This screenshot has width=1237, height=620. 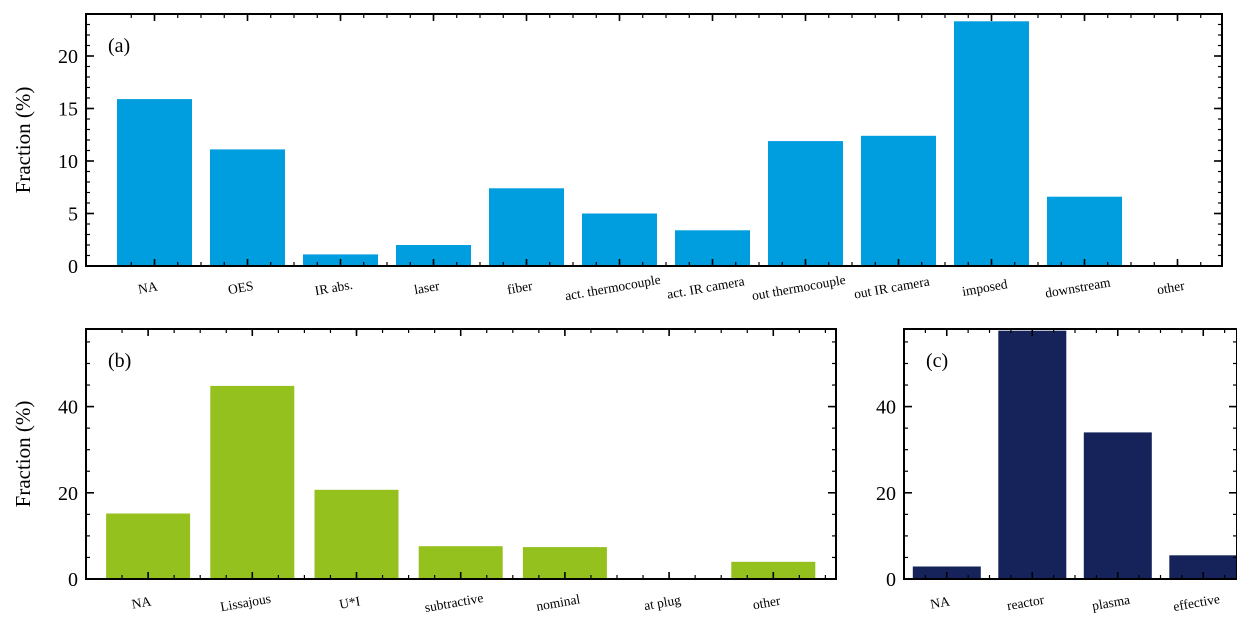 What do you see at coordinates (245, 603) in the screenshot?
I see `x-tick-label: Lissajous` at bounding box center [245, 603].